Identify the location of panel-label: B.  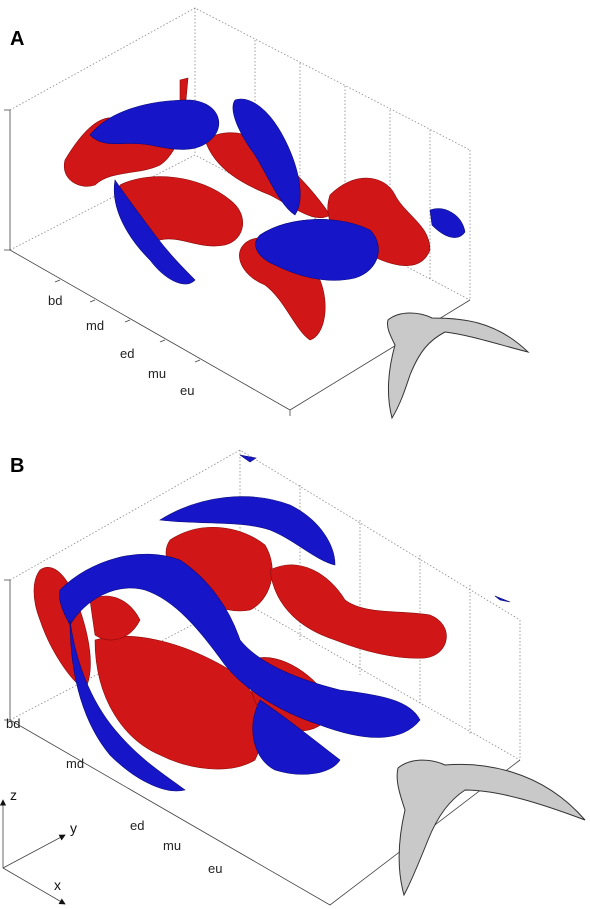
(17, 466).